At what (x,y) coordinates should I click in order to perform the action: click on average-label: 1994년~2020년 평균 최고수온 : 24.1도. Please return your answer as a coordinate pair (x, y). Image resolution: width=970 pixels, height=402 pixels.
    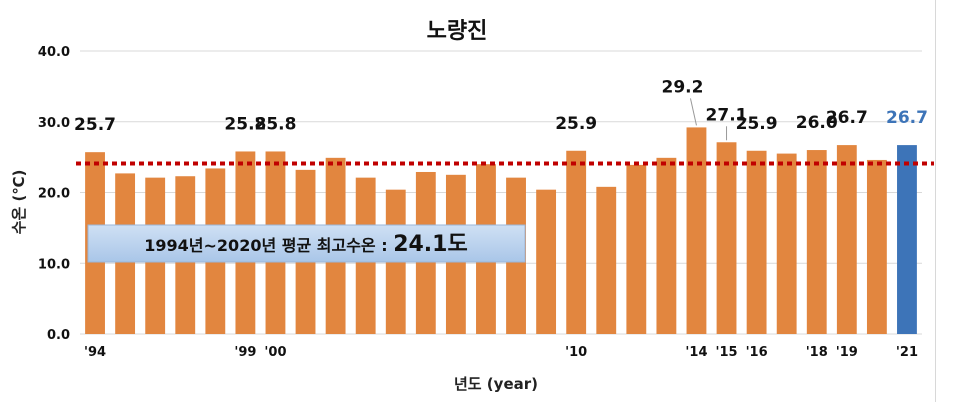
    Looking at the image, I should click on (305, 244).